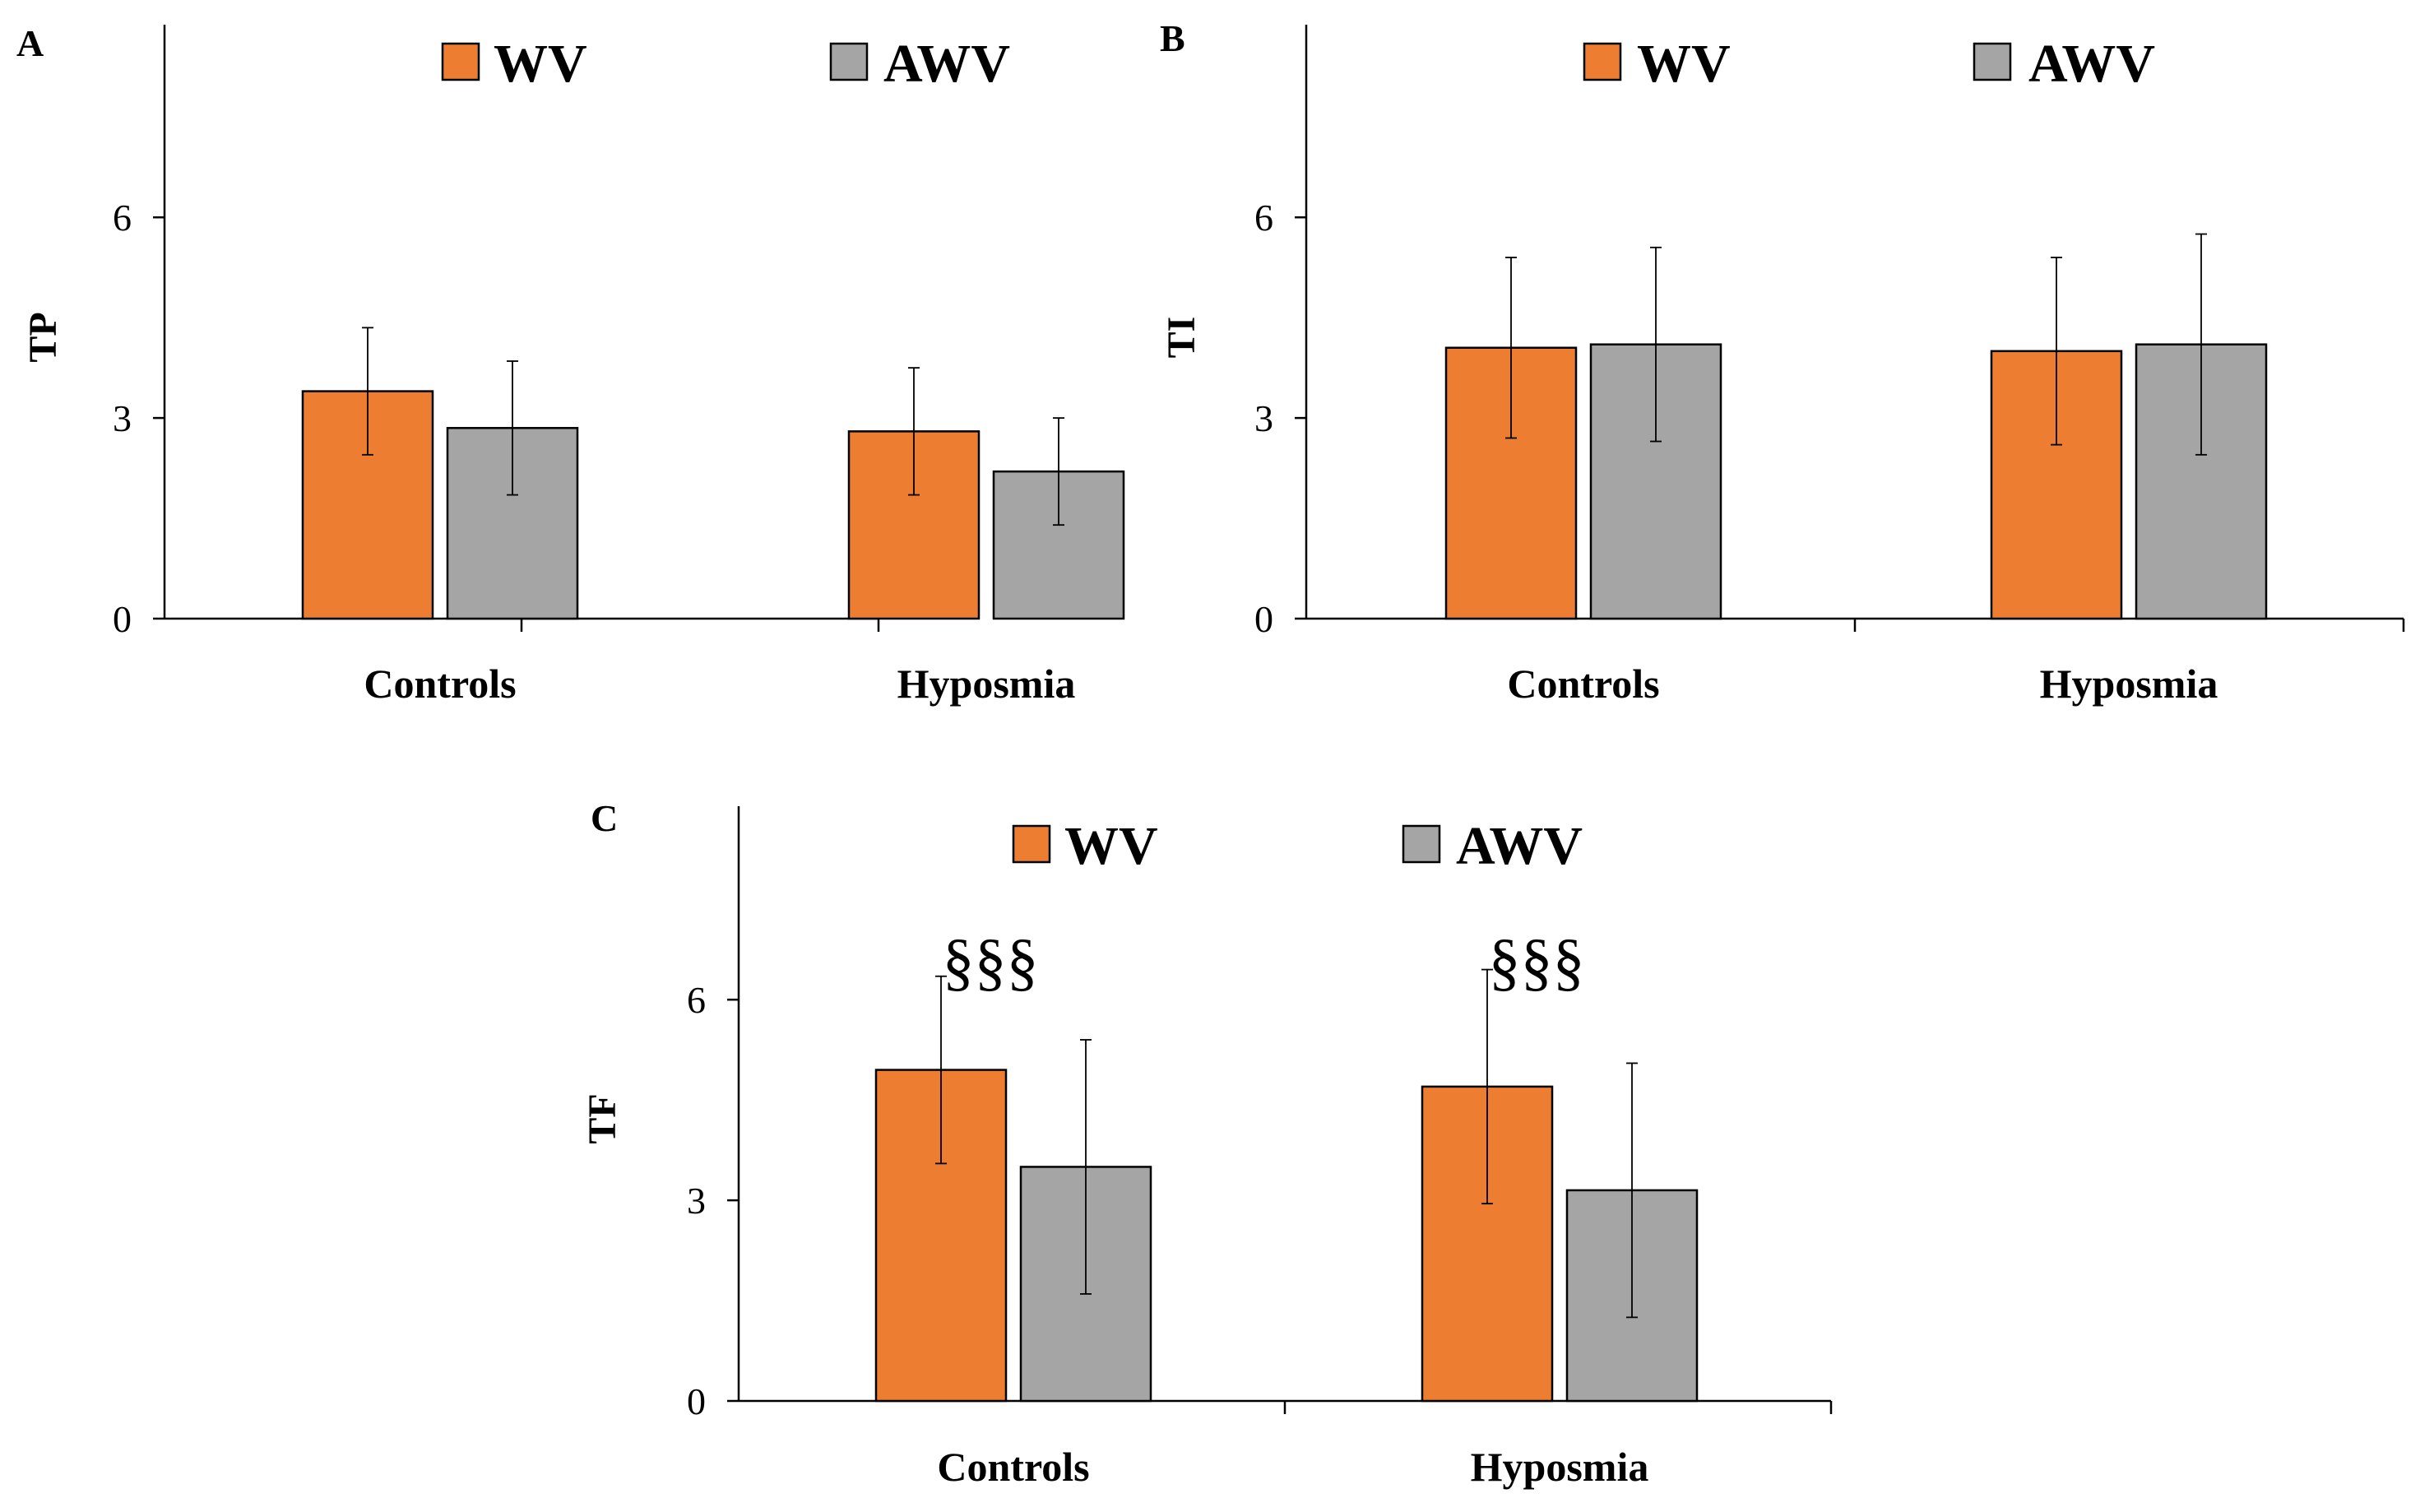  I want to click on y-axis-label: TF, so click(602, 1118).